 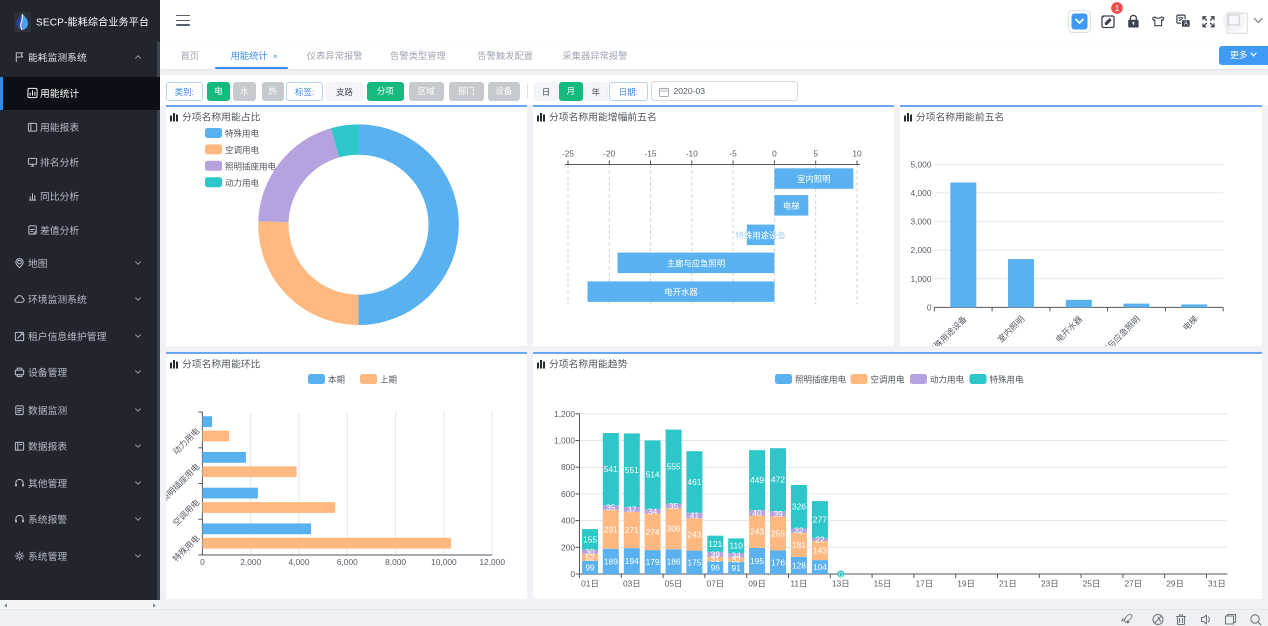 I want to click on svg-text: 271, so click(x=632, y=530).